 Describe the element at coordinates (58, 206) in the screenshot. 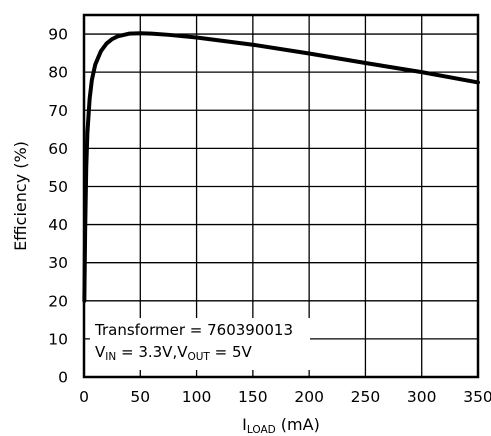

I see `y-tick-labels: 0 10 20 30 40 50 60 70 80 90` at that location.